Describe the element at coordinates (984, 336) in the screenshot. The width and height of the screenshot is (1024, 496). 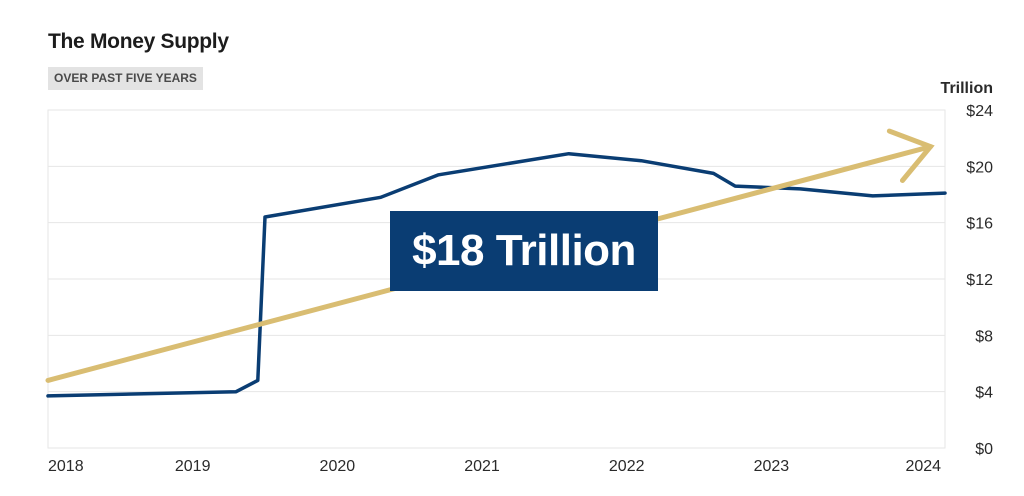
I see `y-tick-label-2: $8` at that location.